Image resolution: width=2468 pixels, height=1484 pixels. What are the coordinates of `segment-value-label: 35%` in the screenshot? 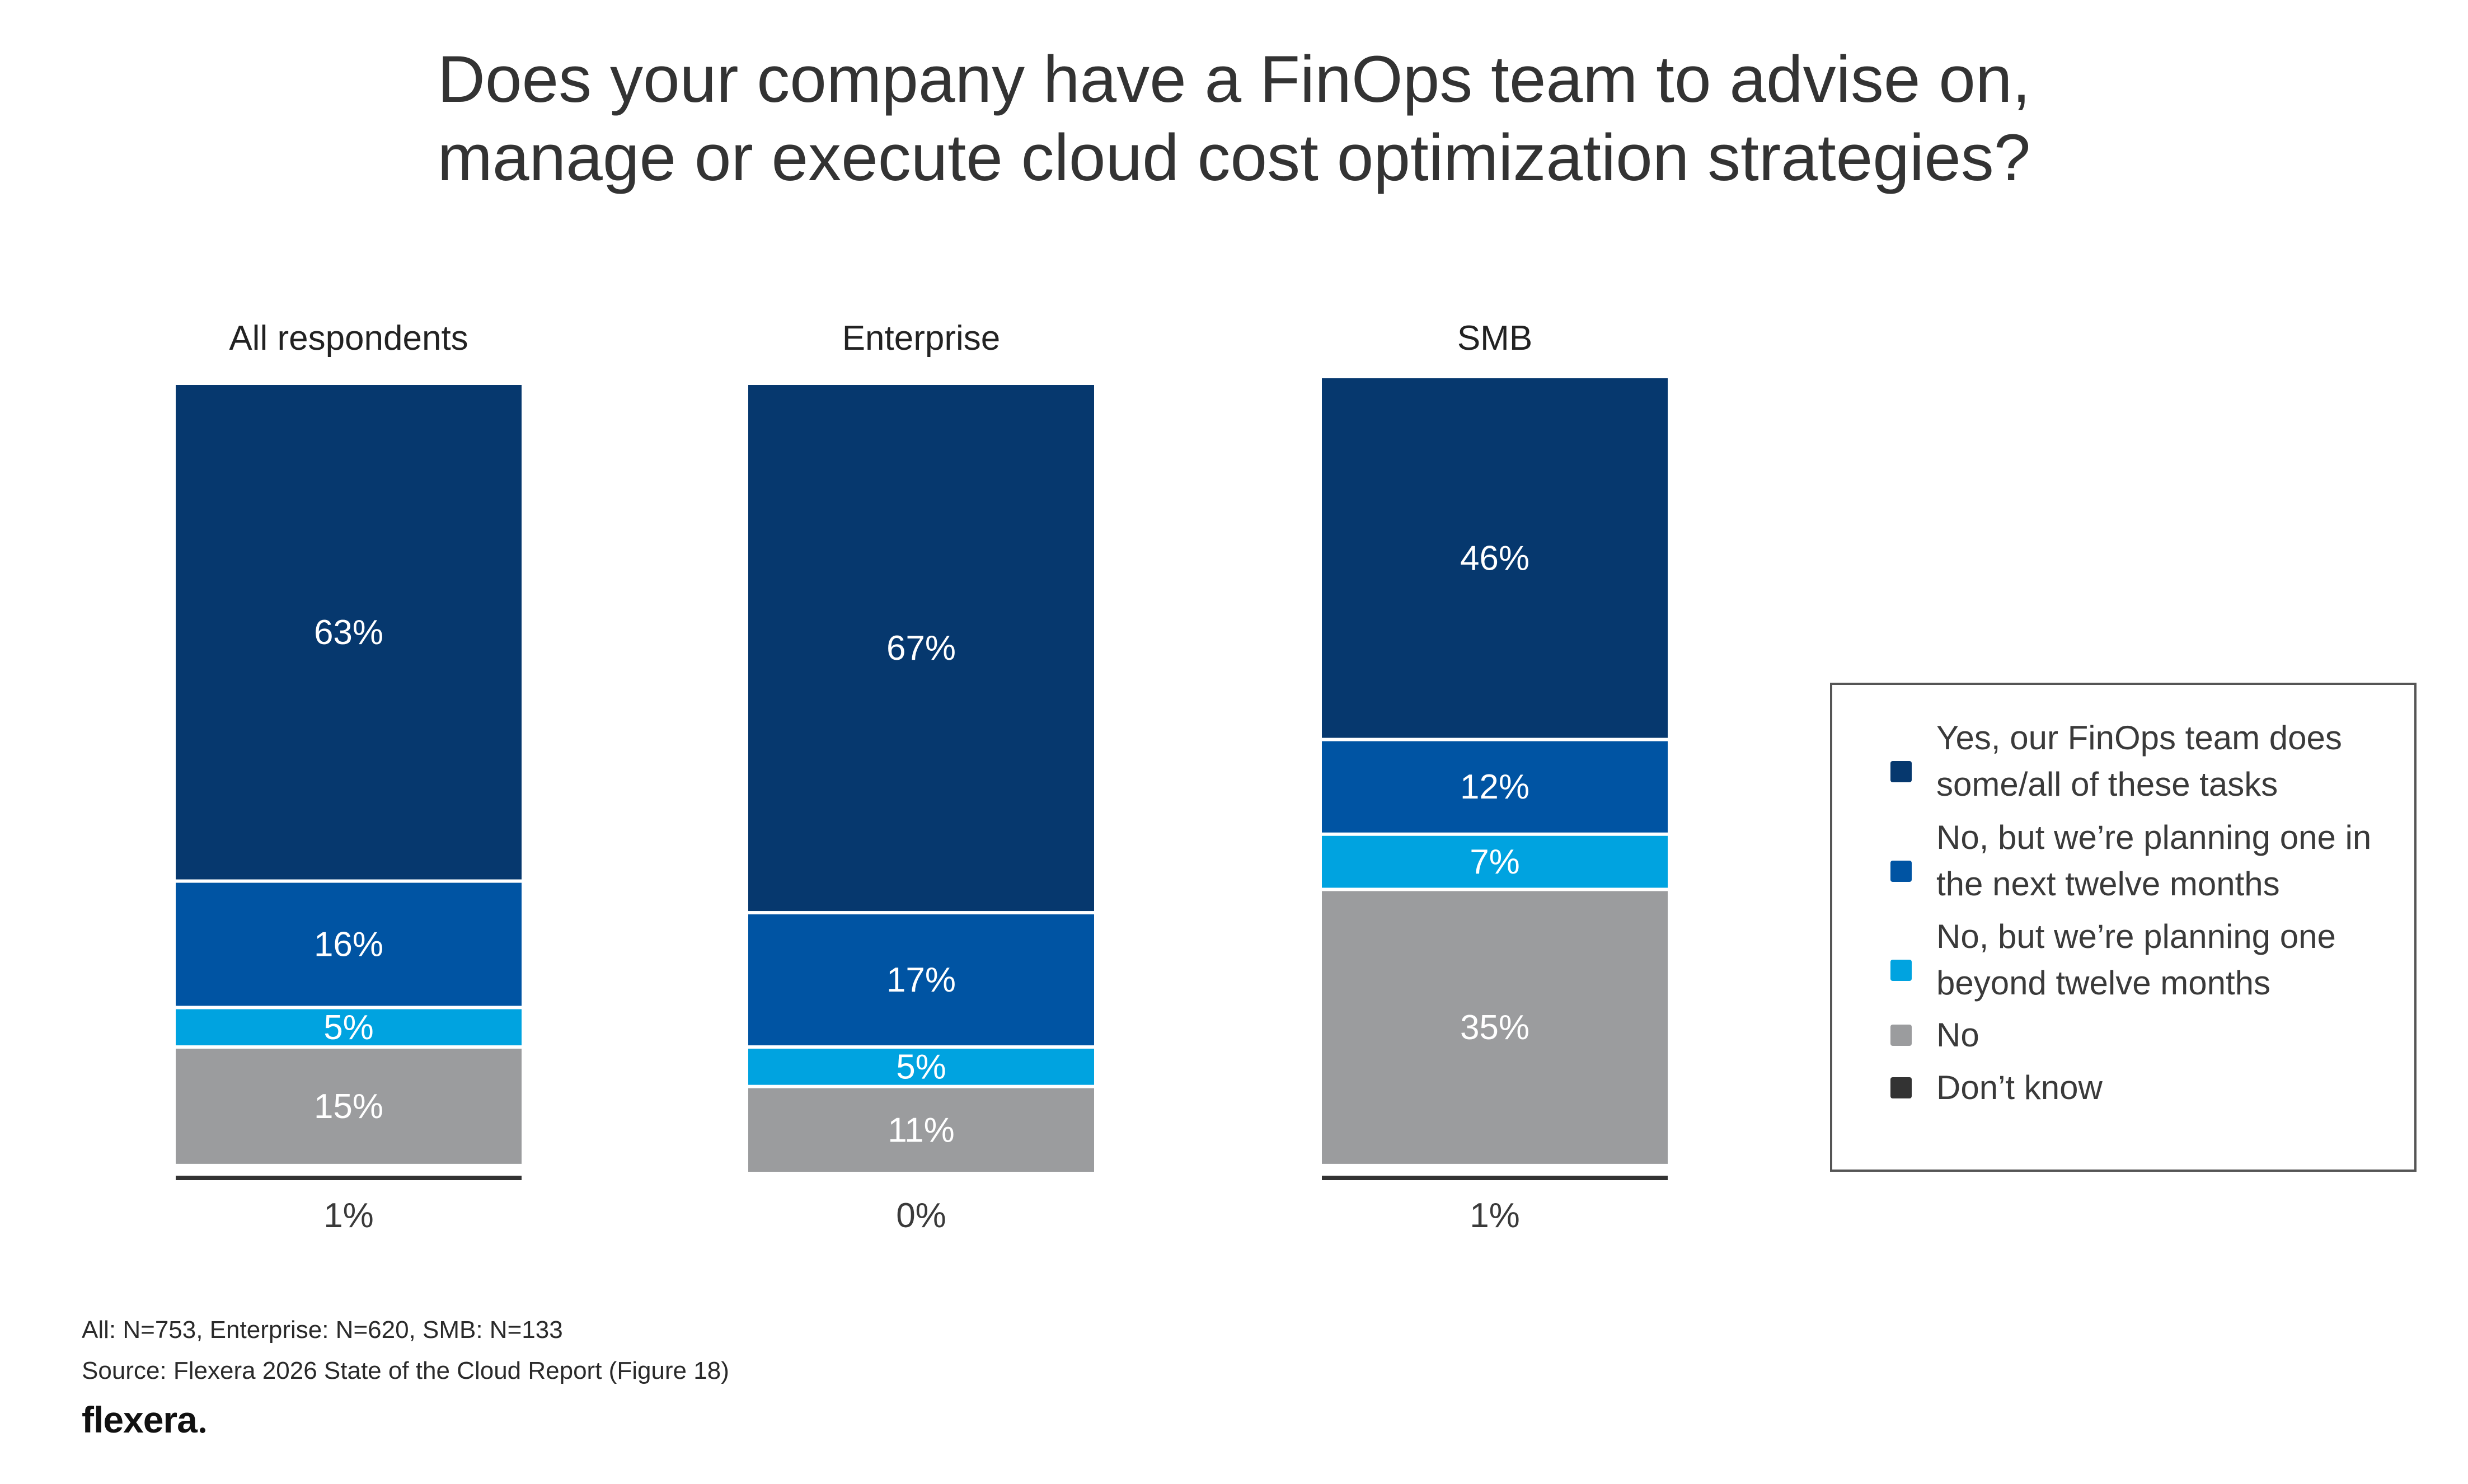 It's located at (1494, 1027).